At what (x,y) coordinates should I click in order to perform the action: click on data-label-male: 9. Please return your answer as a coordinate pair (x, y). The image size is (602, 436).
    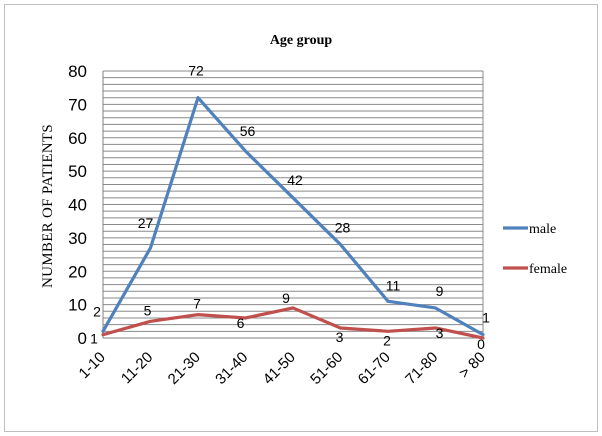
    Looking at the image, I should click on (440, 291).